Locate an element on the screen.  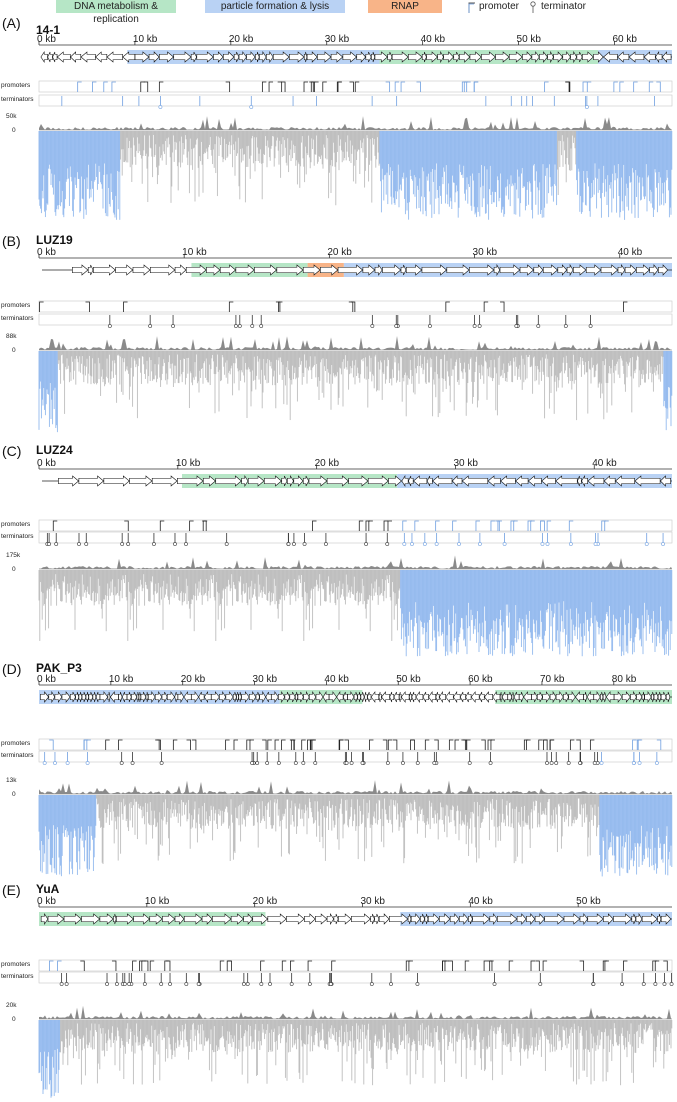
terminator-icon is located at coordinates (533, 7).